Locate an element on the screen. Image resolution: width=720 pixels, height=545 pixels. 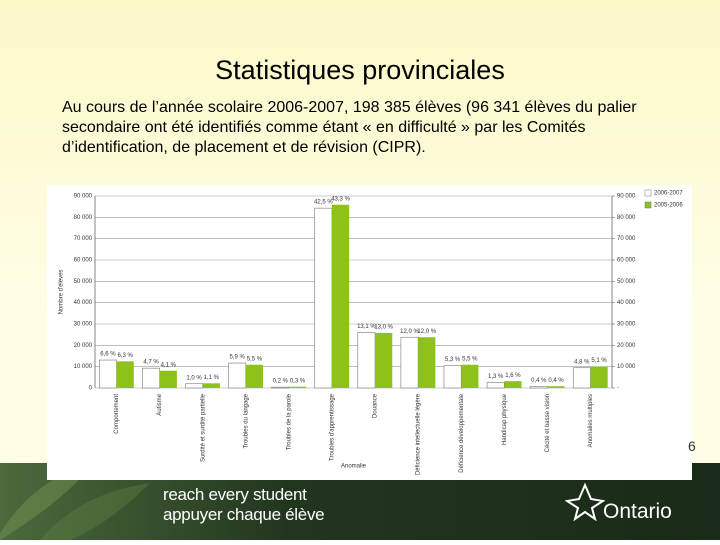
value-label: 5,9 % is located at coordinates (238, 358).